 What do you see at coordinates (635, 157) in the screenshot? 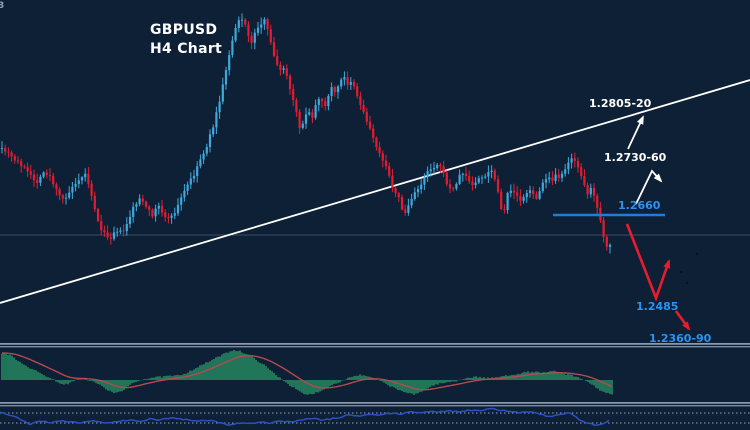
I see `price-label-resistance-lower: 1.2730-60` at bounding box center [635, 157].